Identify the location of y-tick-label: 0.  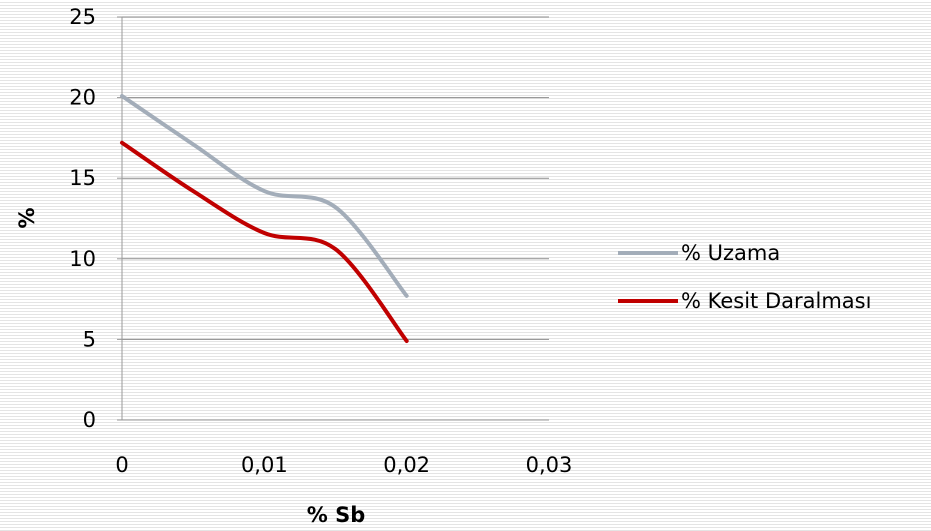
(89, 420).